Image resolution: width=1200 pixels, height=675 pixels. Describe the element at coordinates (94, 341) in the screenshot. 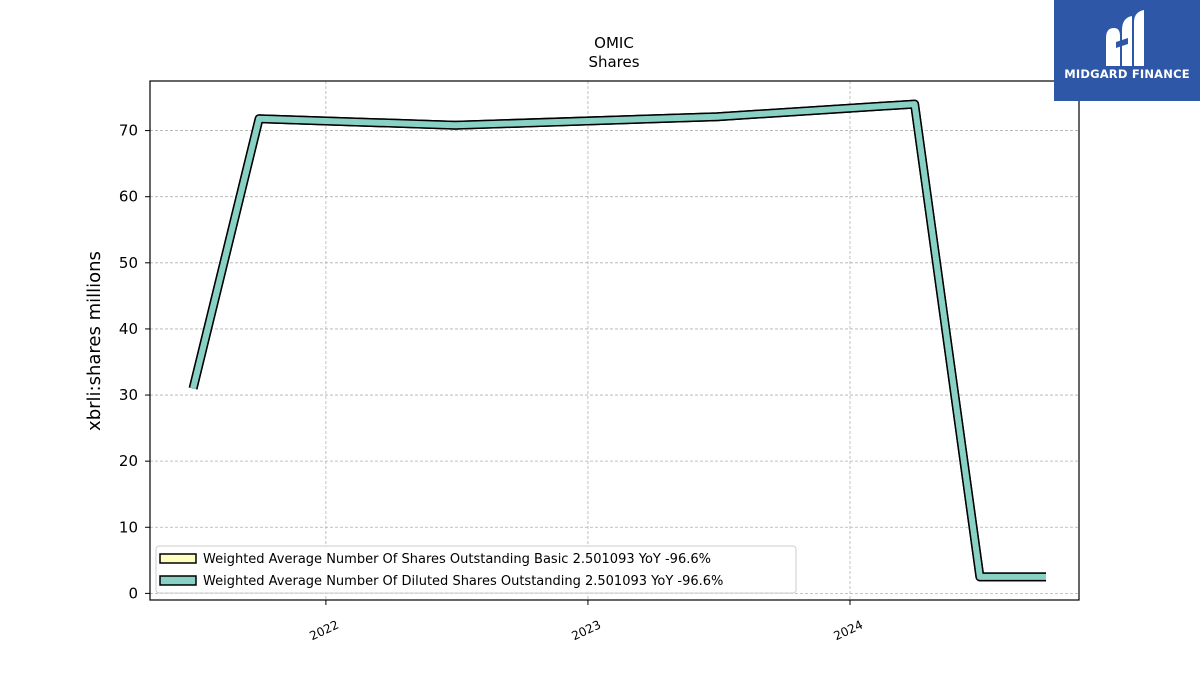

I see `y-axis-label: xbrli:shares millions` at that location.